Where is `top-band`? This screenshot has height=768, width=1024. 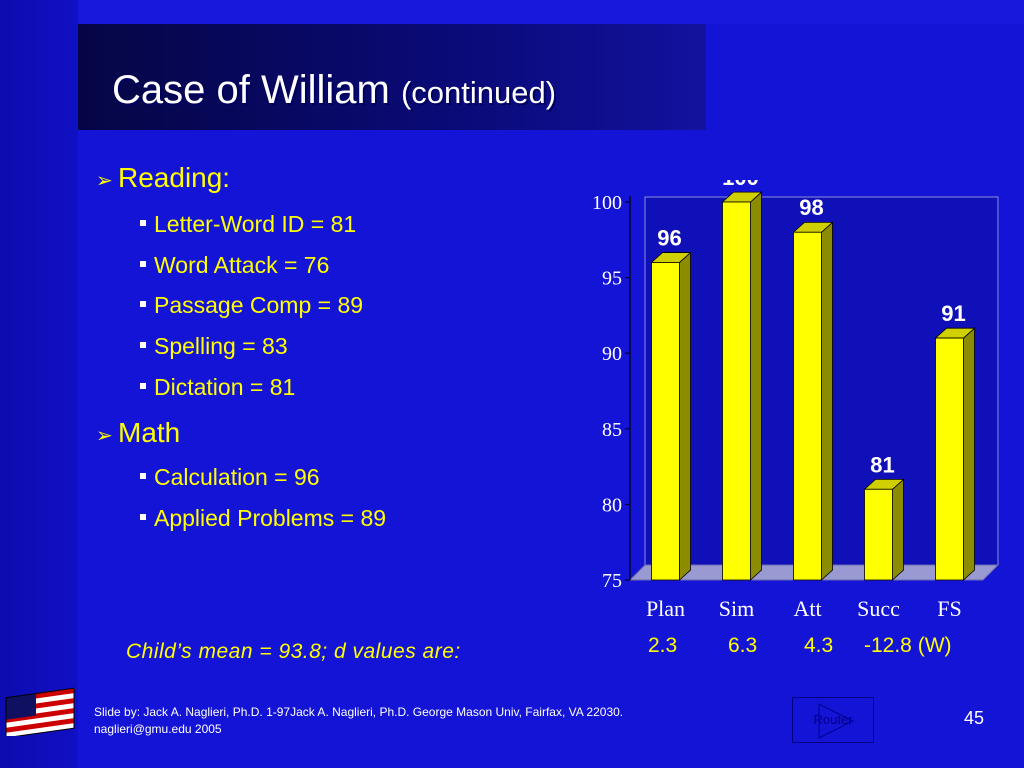
top-band is located at coordinates (551, 12).